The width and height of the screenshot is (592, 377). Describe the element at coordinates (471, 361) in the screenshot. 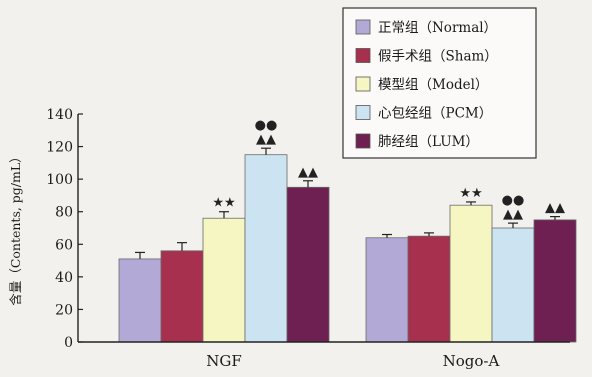

I see `x-tick-label: Nogo-A` at that location.